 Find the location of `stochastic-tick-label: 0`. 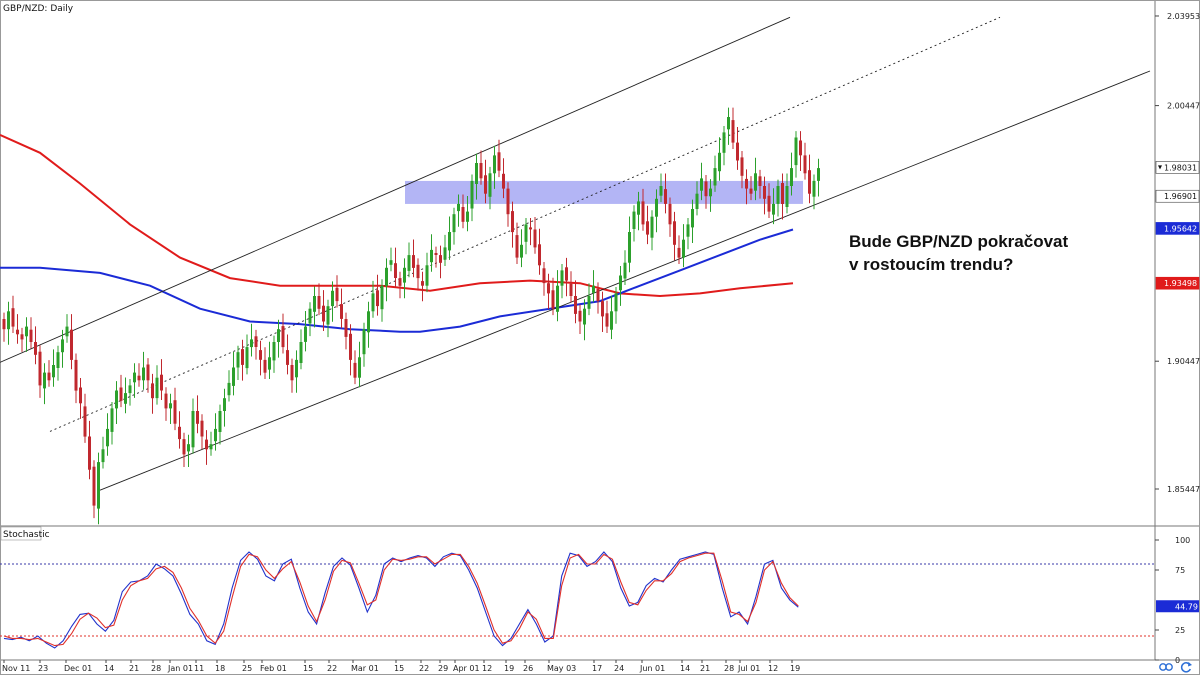

stochastic-tick-label: 0 is located at coordinates (1177, 660).